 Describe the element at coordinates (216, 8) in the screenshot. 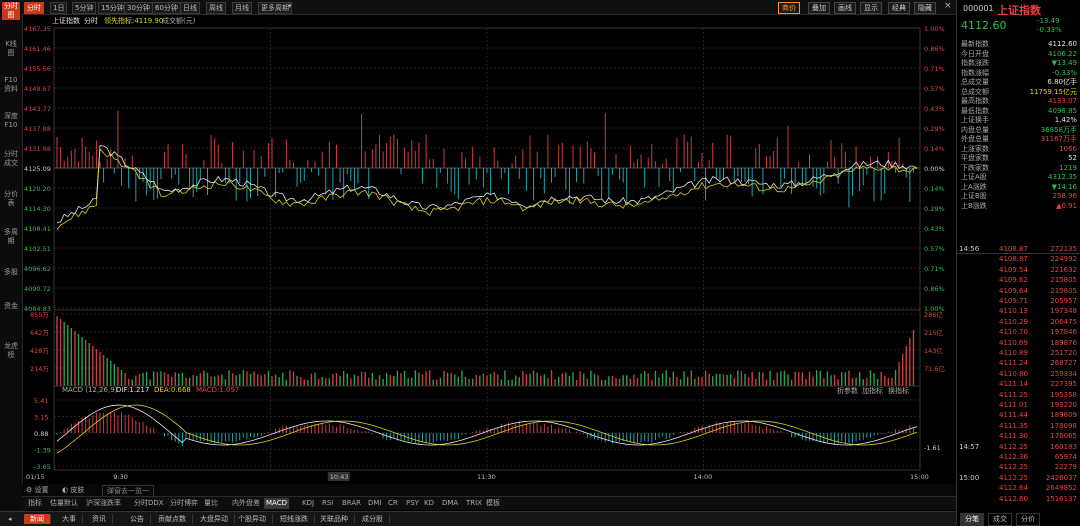

I see `period-tab-7: 周线` at that location.